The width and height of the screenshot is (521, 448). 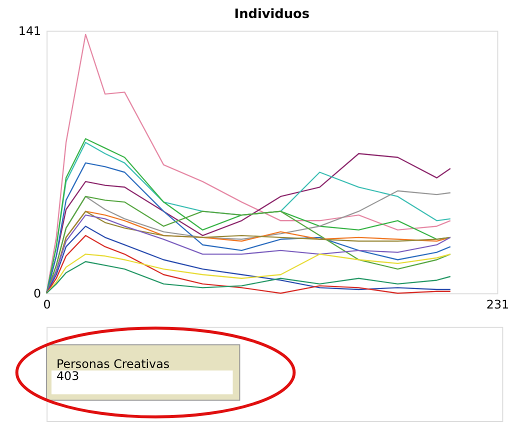 I want to click on text: Personas Creativas, so click(x=113, y=363).